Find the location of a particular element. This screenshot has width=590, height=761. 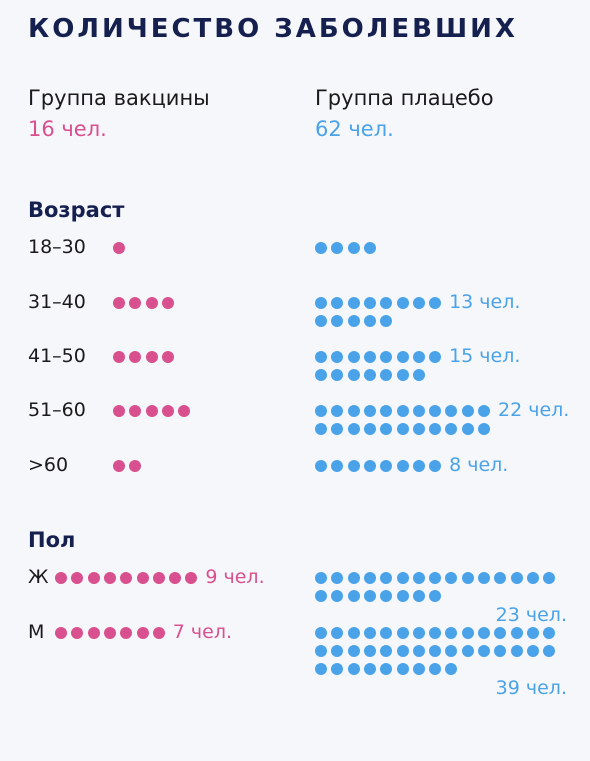

chart-title: КОЛИЧЕСТВО ЗАБОЛЕВШИХ is located at coordinates (273, 29).